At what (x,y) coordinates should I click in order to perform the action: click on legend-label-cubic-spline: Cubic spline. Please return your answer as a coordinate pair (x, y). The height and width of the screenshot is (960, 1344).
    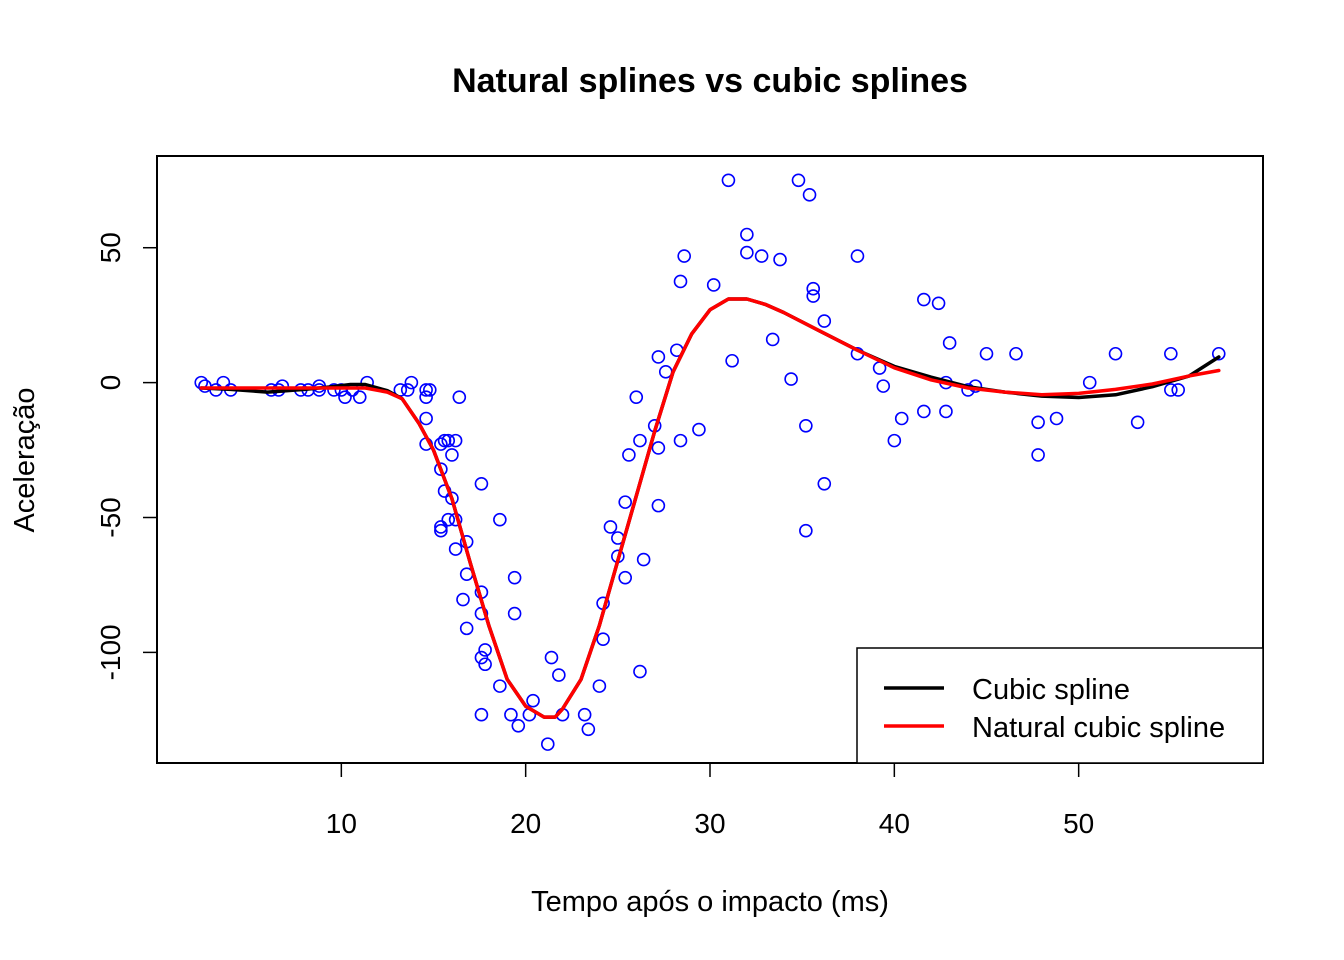
    Looking at the image, I should click on (1051, 690).